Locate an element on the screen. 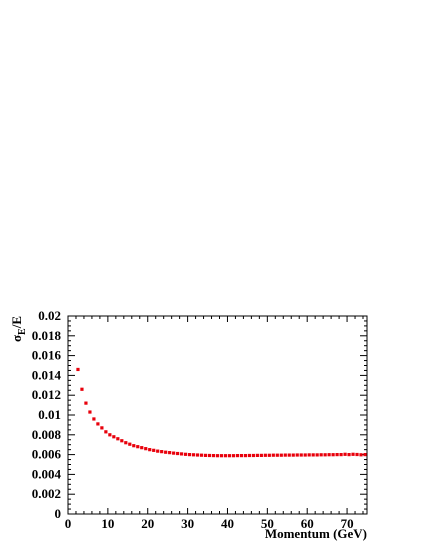  y-axis-label-subscript: E is located at coordinates (22, 331).